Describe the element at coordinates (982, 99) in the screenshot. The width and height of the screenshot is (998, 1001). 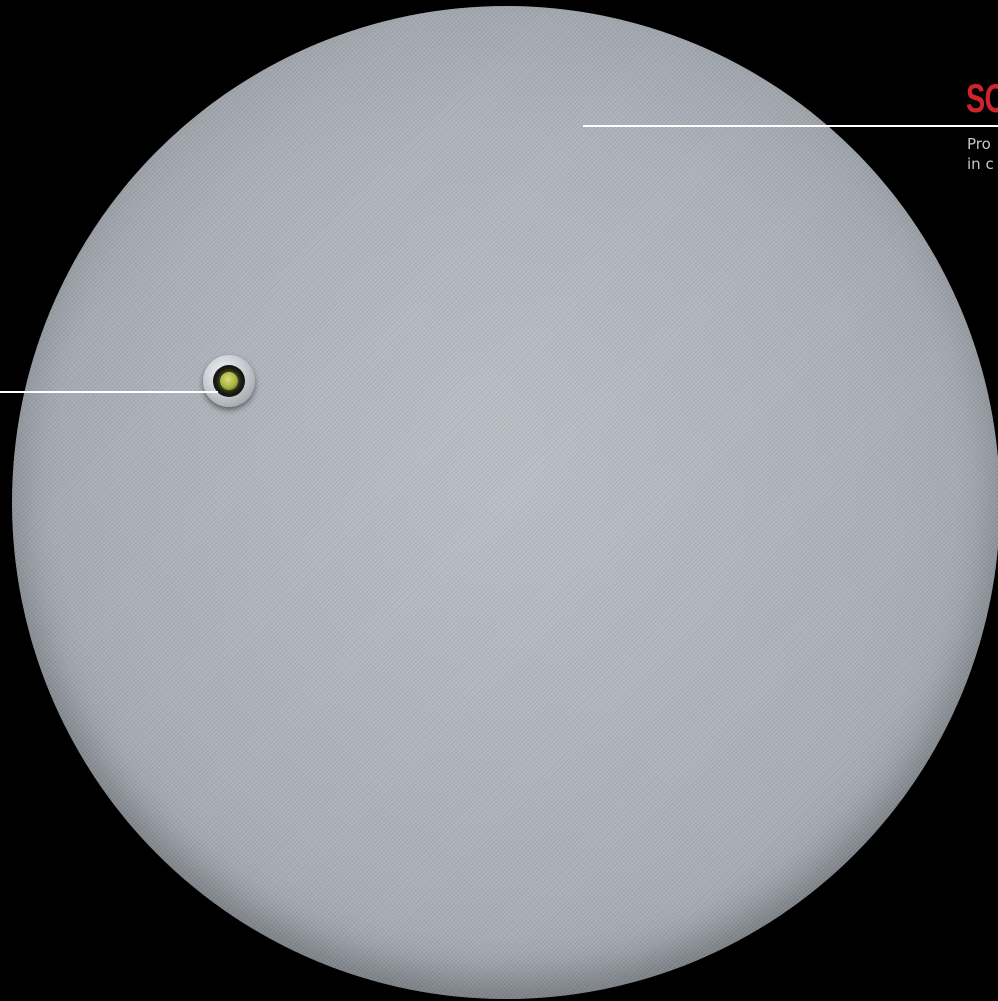
I see `callout-title: SO` at that location.